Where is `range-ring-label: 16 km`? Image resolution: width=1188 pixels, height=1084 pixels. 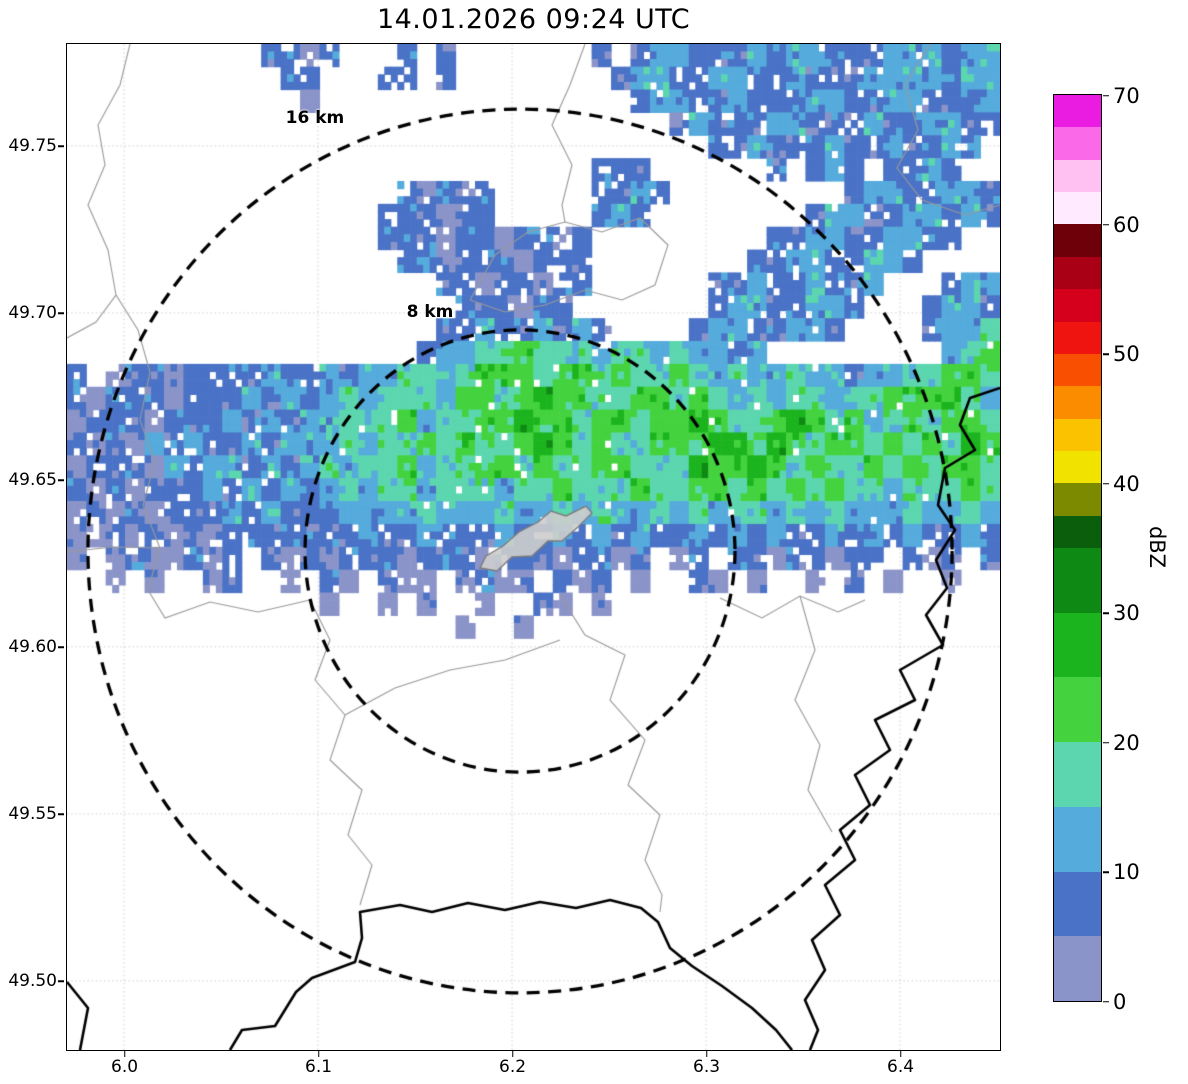 range-ring-label: 16 km is located at coordinates (315, 118).